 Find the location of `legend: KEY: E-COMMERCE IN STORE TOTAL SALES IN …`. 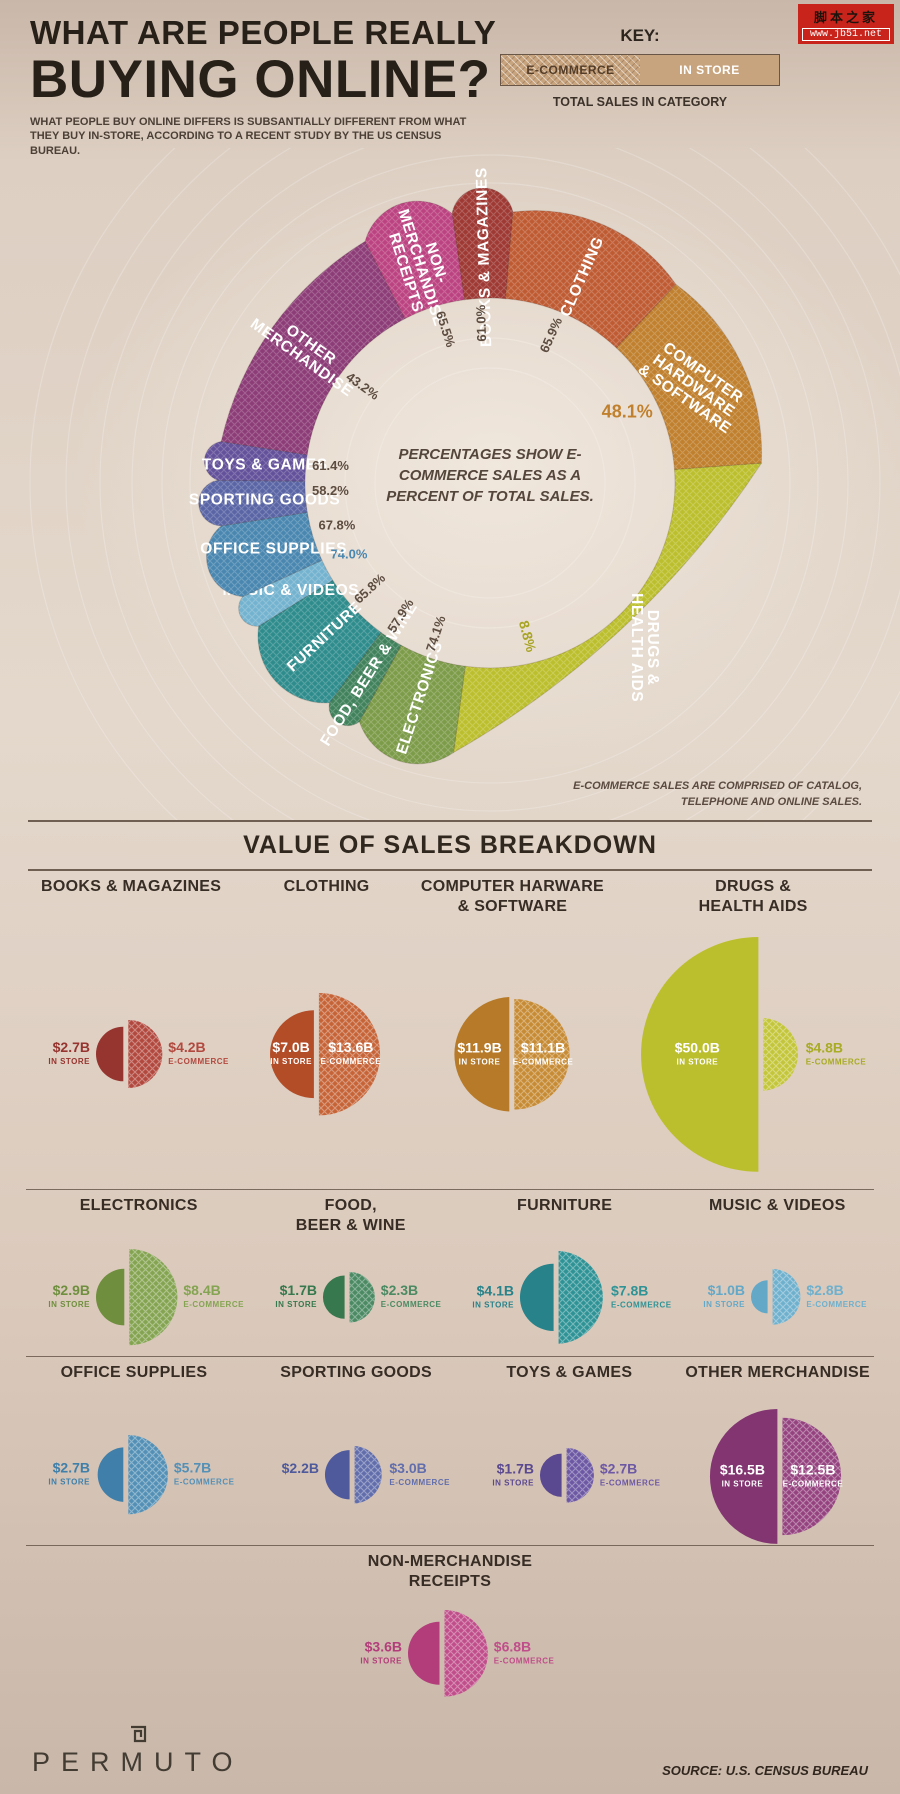

legend: KEY: E-COMMERCE IN STORE TOTAL SALES IN … is located at coordinates (640, 82).